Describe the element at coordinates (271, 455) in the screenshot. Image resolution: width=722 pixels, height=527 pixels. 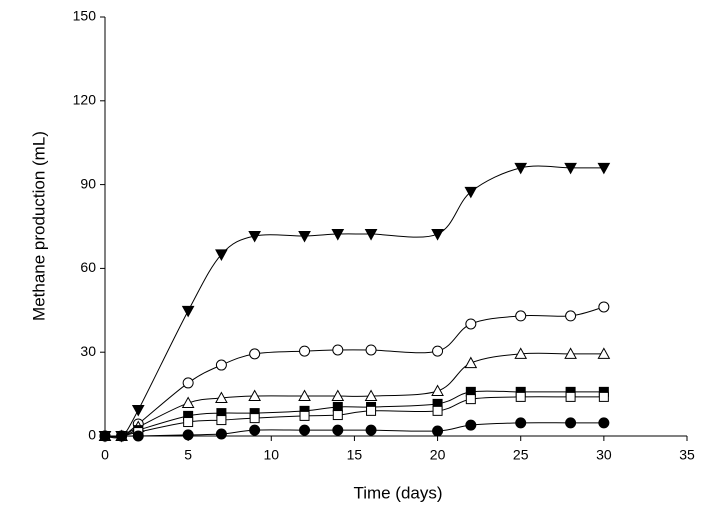
I see `x-tick-label: 10` at that location.